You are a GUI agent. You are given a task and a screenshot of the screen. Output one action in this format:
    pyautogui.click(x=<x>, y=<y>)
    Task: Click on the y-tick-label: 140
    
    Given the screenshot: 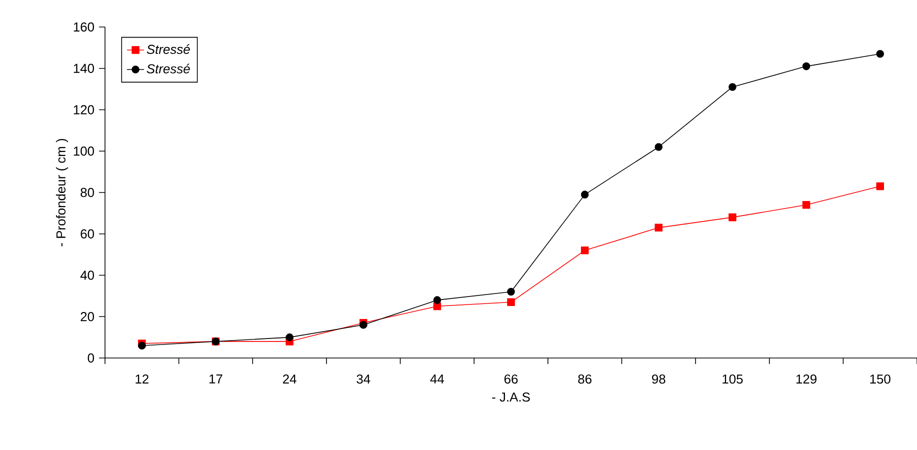 What is the action you would take?
    pyautogui.click(x=84, y=68)
    